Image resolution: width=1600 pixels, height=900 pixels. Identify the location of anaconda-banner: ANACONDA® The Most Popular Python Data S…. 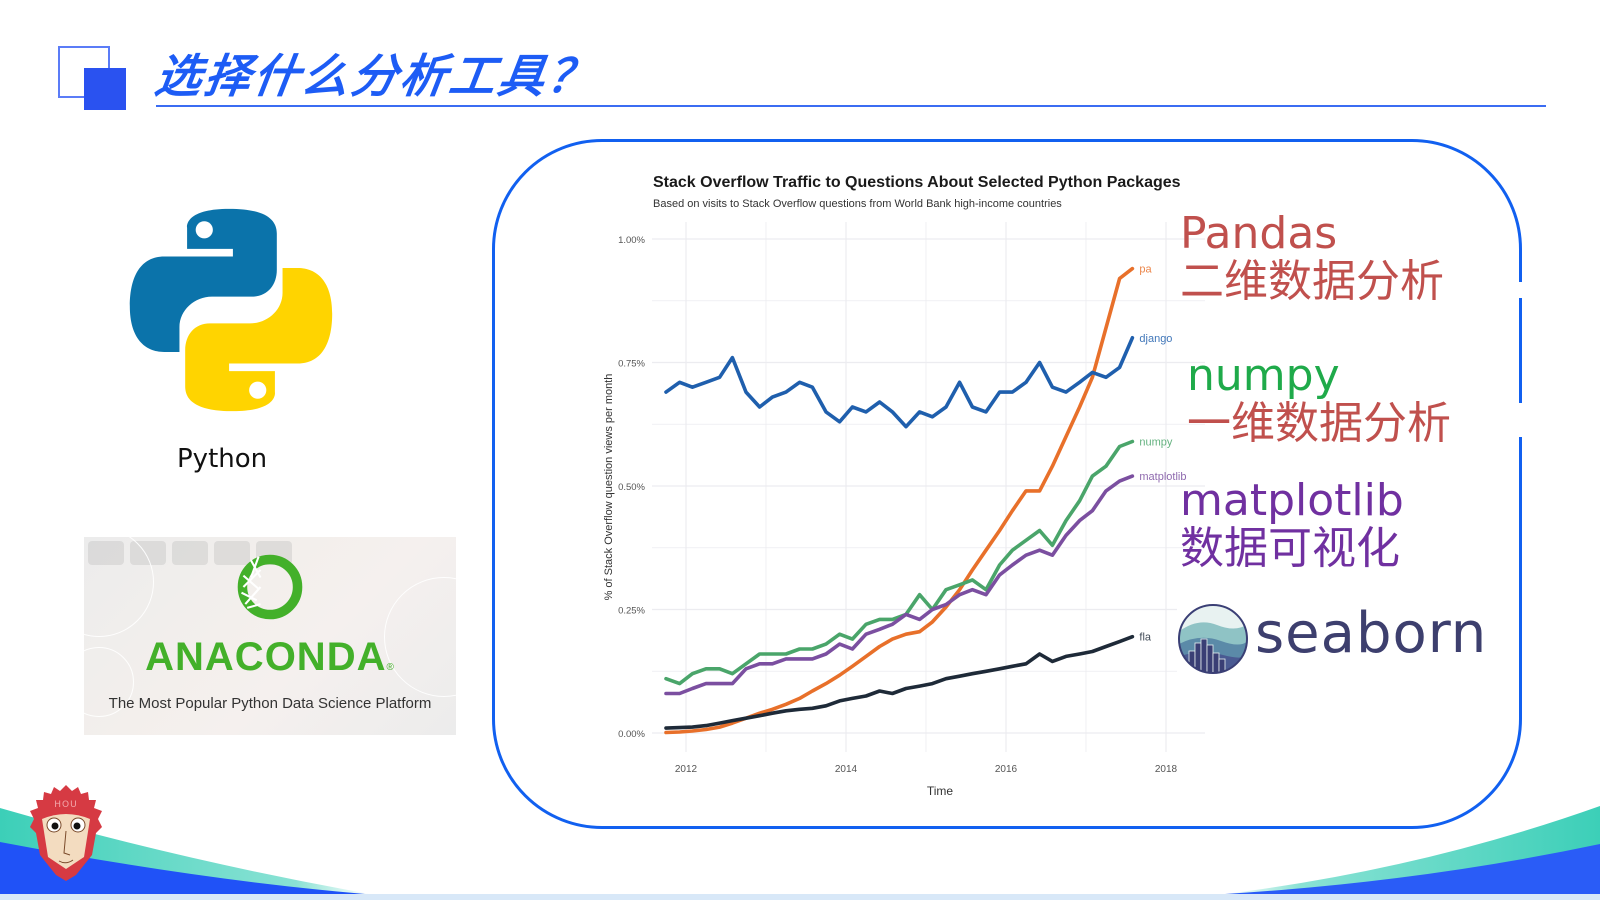
(270, 636).